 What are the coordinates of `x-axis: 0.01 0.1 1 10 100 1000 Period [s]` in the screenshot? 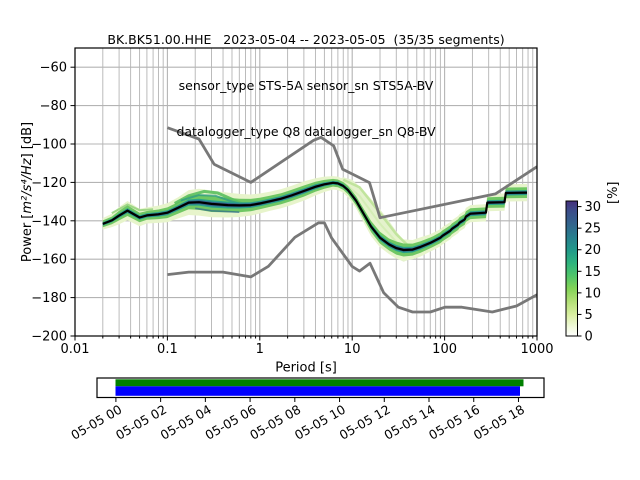 It's located at (307, 356).